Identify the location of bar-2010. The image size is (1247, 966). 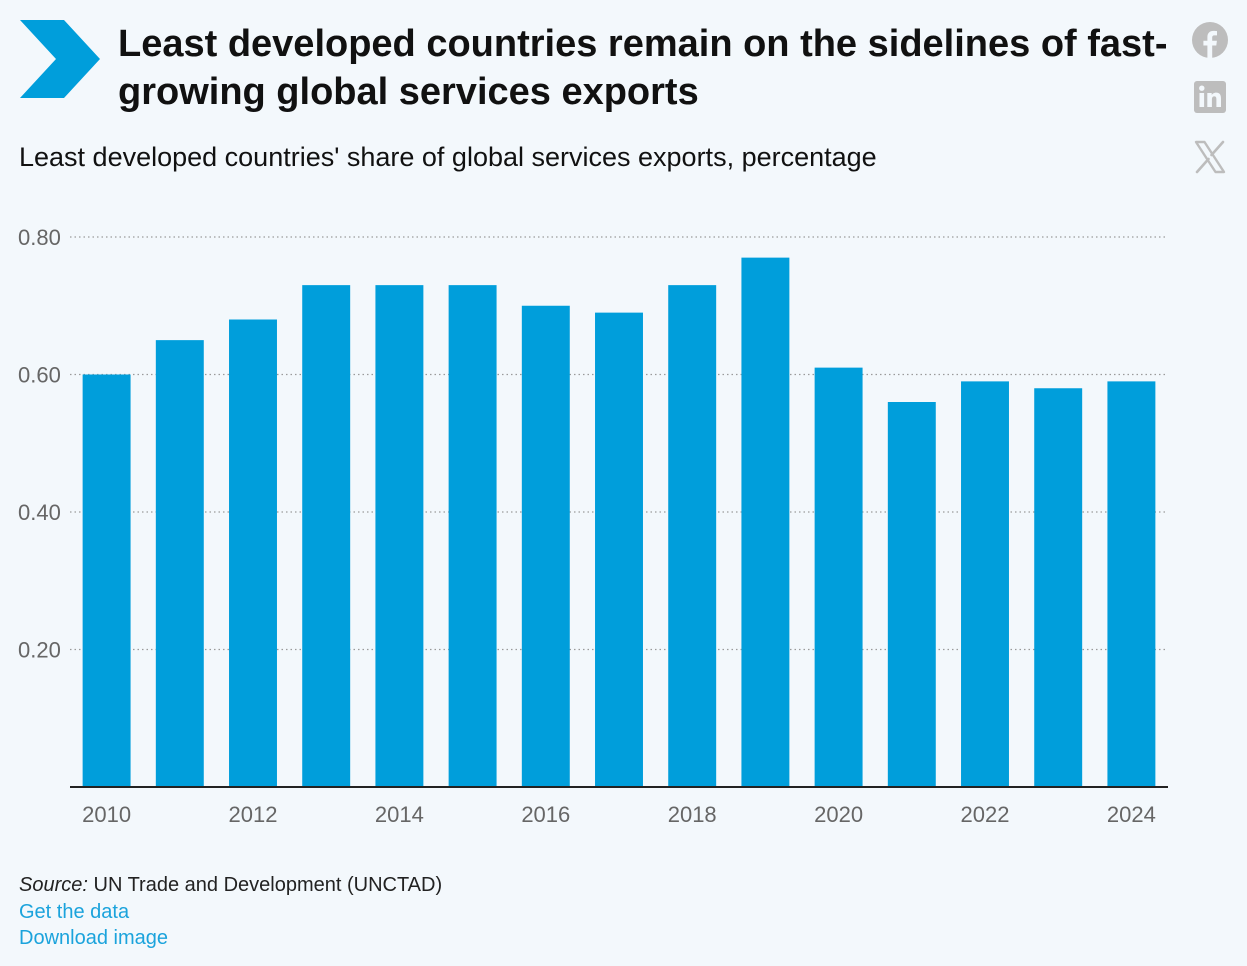
(106, 580).